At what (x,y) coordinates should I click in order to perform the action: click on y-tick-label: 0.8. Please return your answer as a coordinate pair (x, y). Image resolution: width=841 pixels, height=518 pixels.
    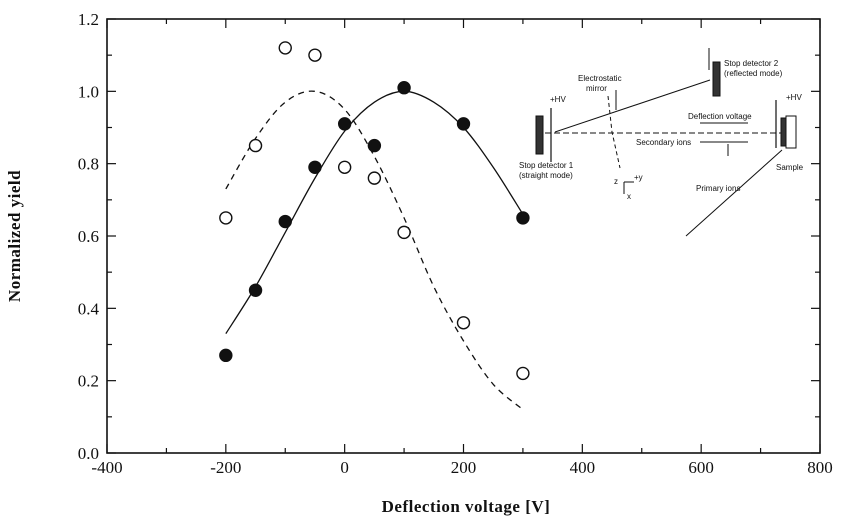
    Looking at the image, I should click on (88, 164).